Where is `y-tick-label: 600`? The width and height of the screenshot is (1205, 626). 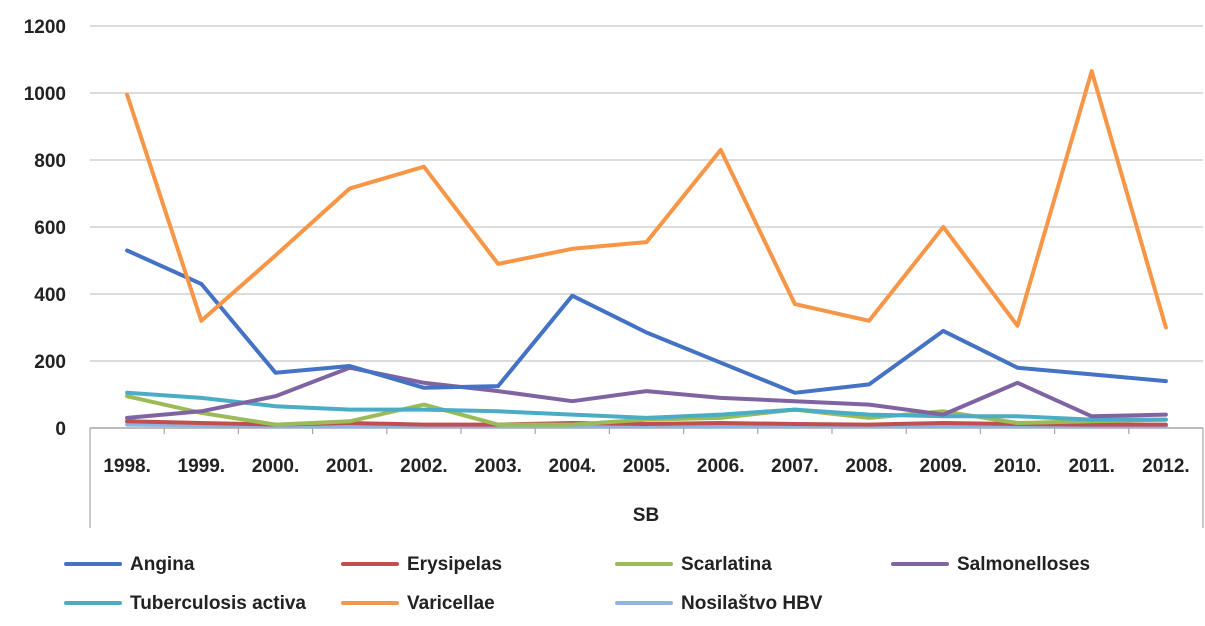 y-tick-label: 600 is located at coordinates (50, 228).